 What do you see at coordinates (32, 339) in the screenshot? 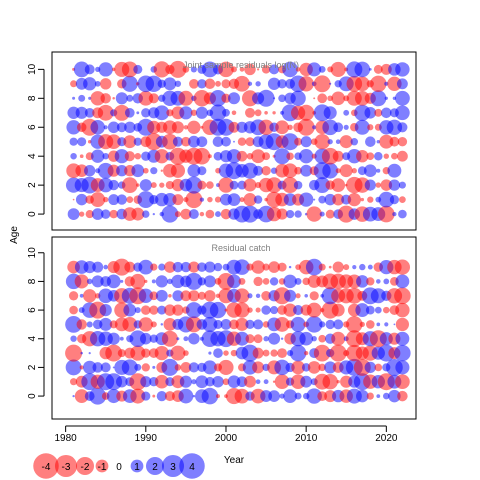
I see `y-tick-label: 4` at bounding box center [32, 339].